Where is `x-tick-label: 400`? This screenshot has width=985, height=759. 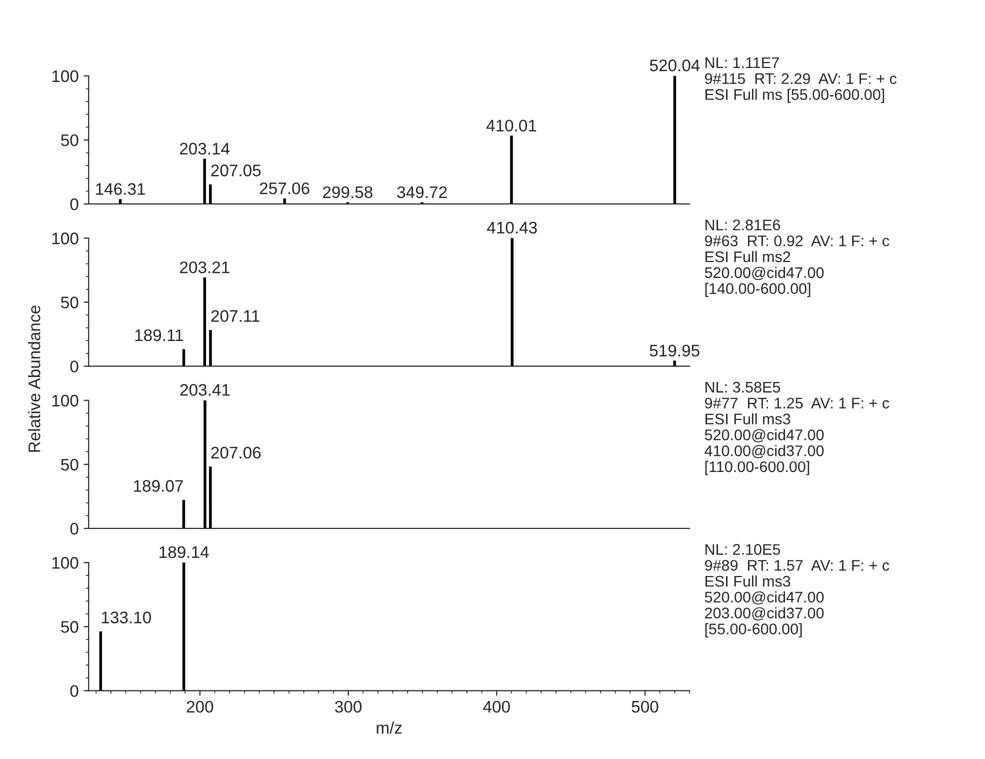
x-tick-label: 400 is located at coordinates (496, 706).